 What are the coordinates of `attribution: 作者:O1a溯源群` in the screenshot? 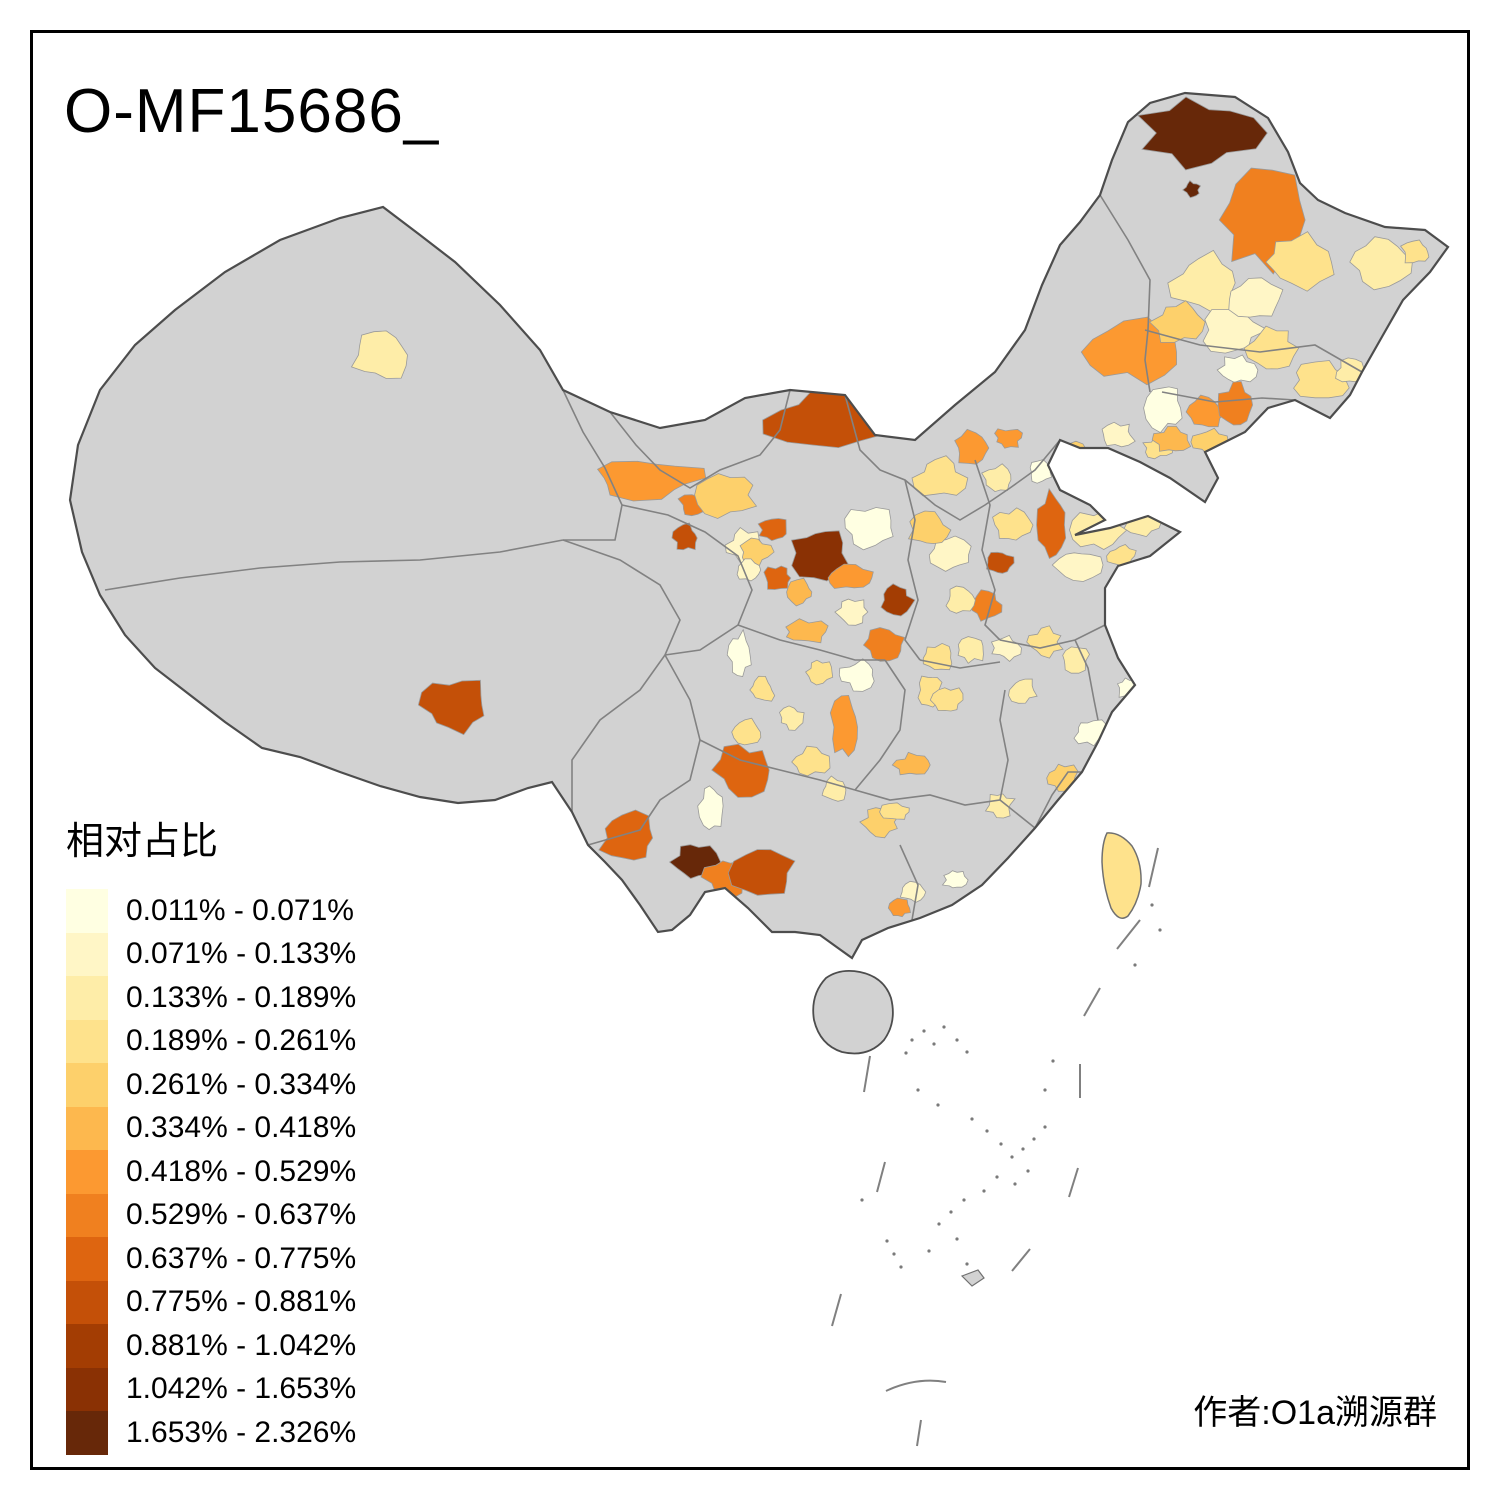 It's located at (1315, 1413).